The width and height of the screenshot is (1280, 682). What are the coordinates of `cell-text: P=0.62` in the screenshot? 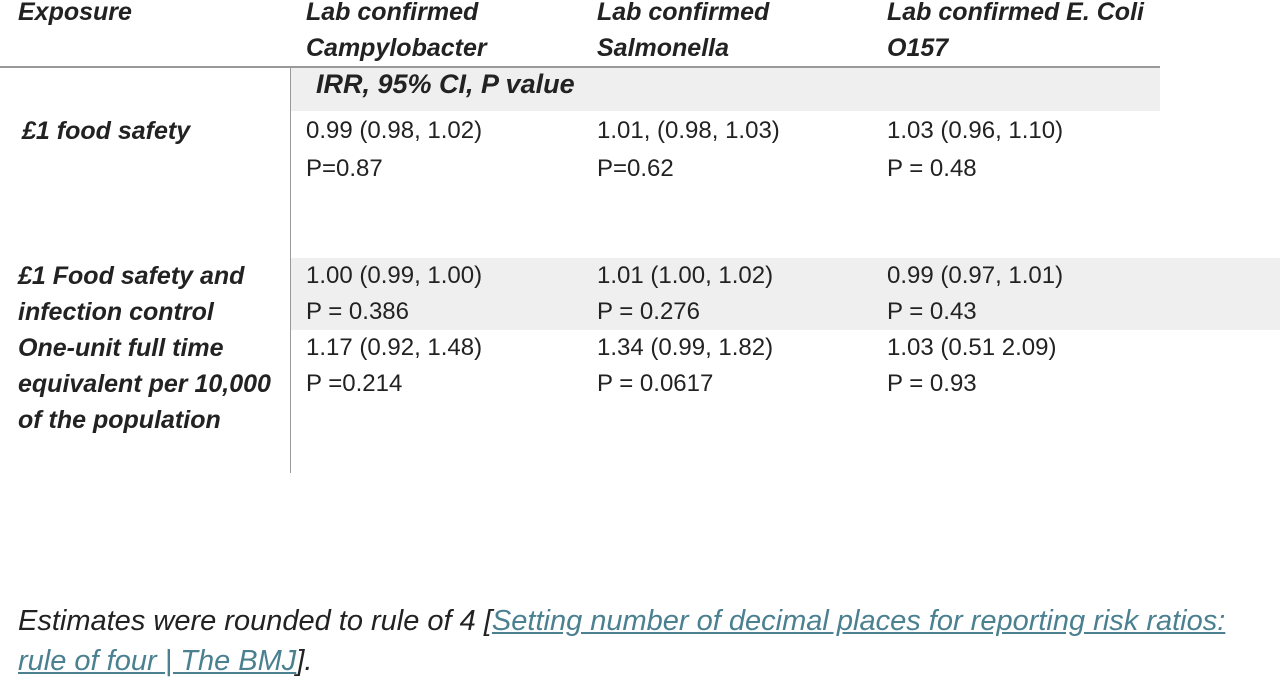 It's located at (635, 168).